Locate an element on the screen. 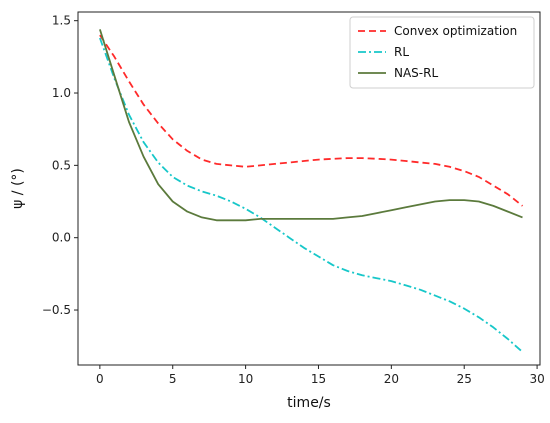 The height and width of the screenshot is (423, 550). legend-box is located at coordinates (442, 52).